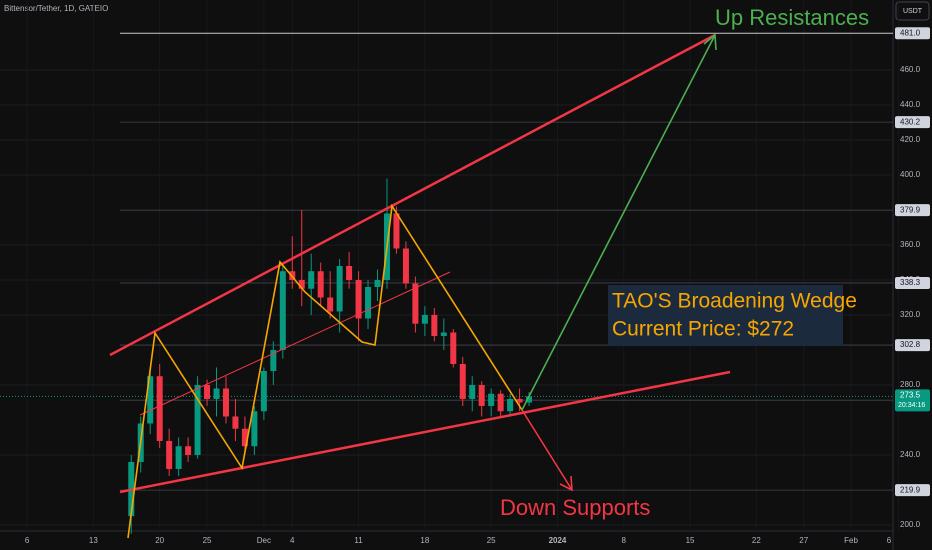 This screenshot has width=932, height=550. Describe the element at coordinates (910, 384) in the screenshot. I see `y-tick-label: 280.0` at that location.